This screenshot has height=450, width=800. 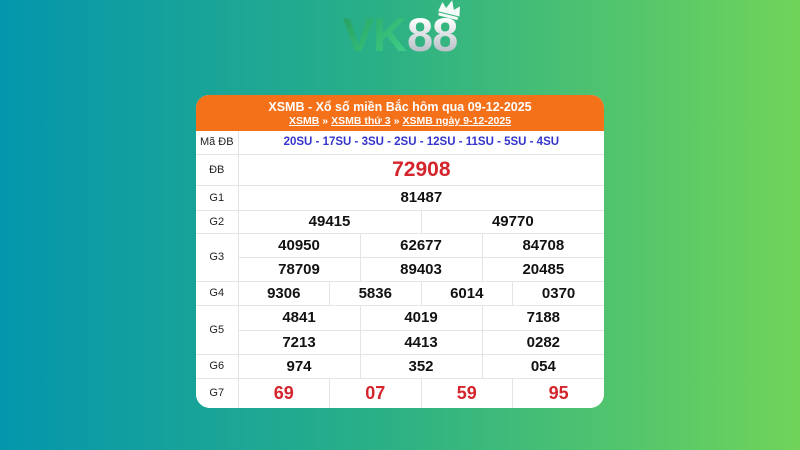 I want to click on prize-cell-g5: 4019, so click(x=421, y=317).